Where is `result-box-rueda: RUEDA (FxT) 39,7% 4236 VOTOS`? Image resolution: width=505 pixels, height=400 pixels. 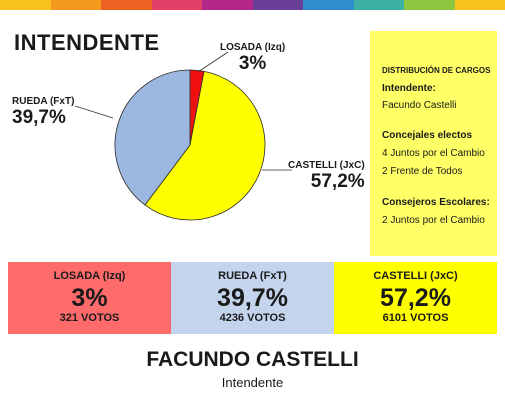 result-box-rueda: RUEDA (FxT) 39,7% 4236 VOTOS is located at coordinates (252, 298).